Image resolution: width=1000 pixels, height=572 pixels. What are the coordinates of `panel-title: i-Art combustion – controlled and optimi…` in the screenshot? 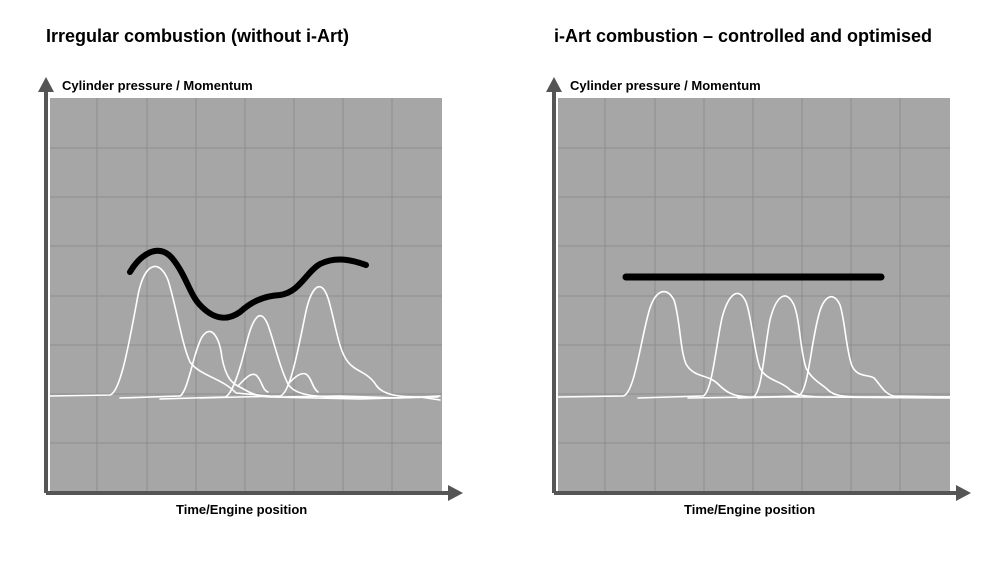 It's located at (743, 36).